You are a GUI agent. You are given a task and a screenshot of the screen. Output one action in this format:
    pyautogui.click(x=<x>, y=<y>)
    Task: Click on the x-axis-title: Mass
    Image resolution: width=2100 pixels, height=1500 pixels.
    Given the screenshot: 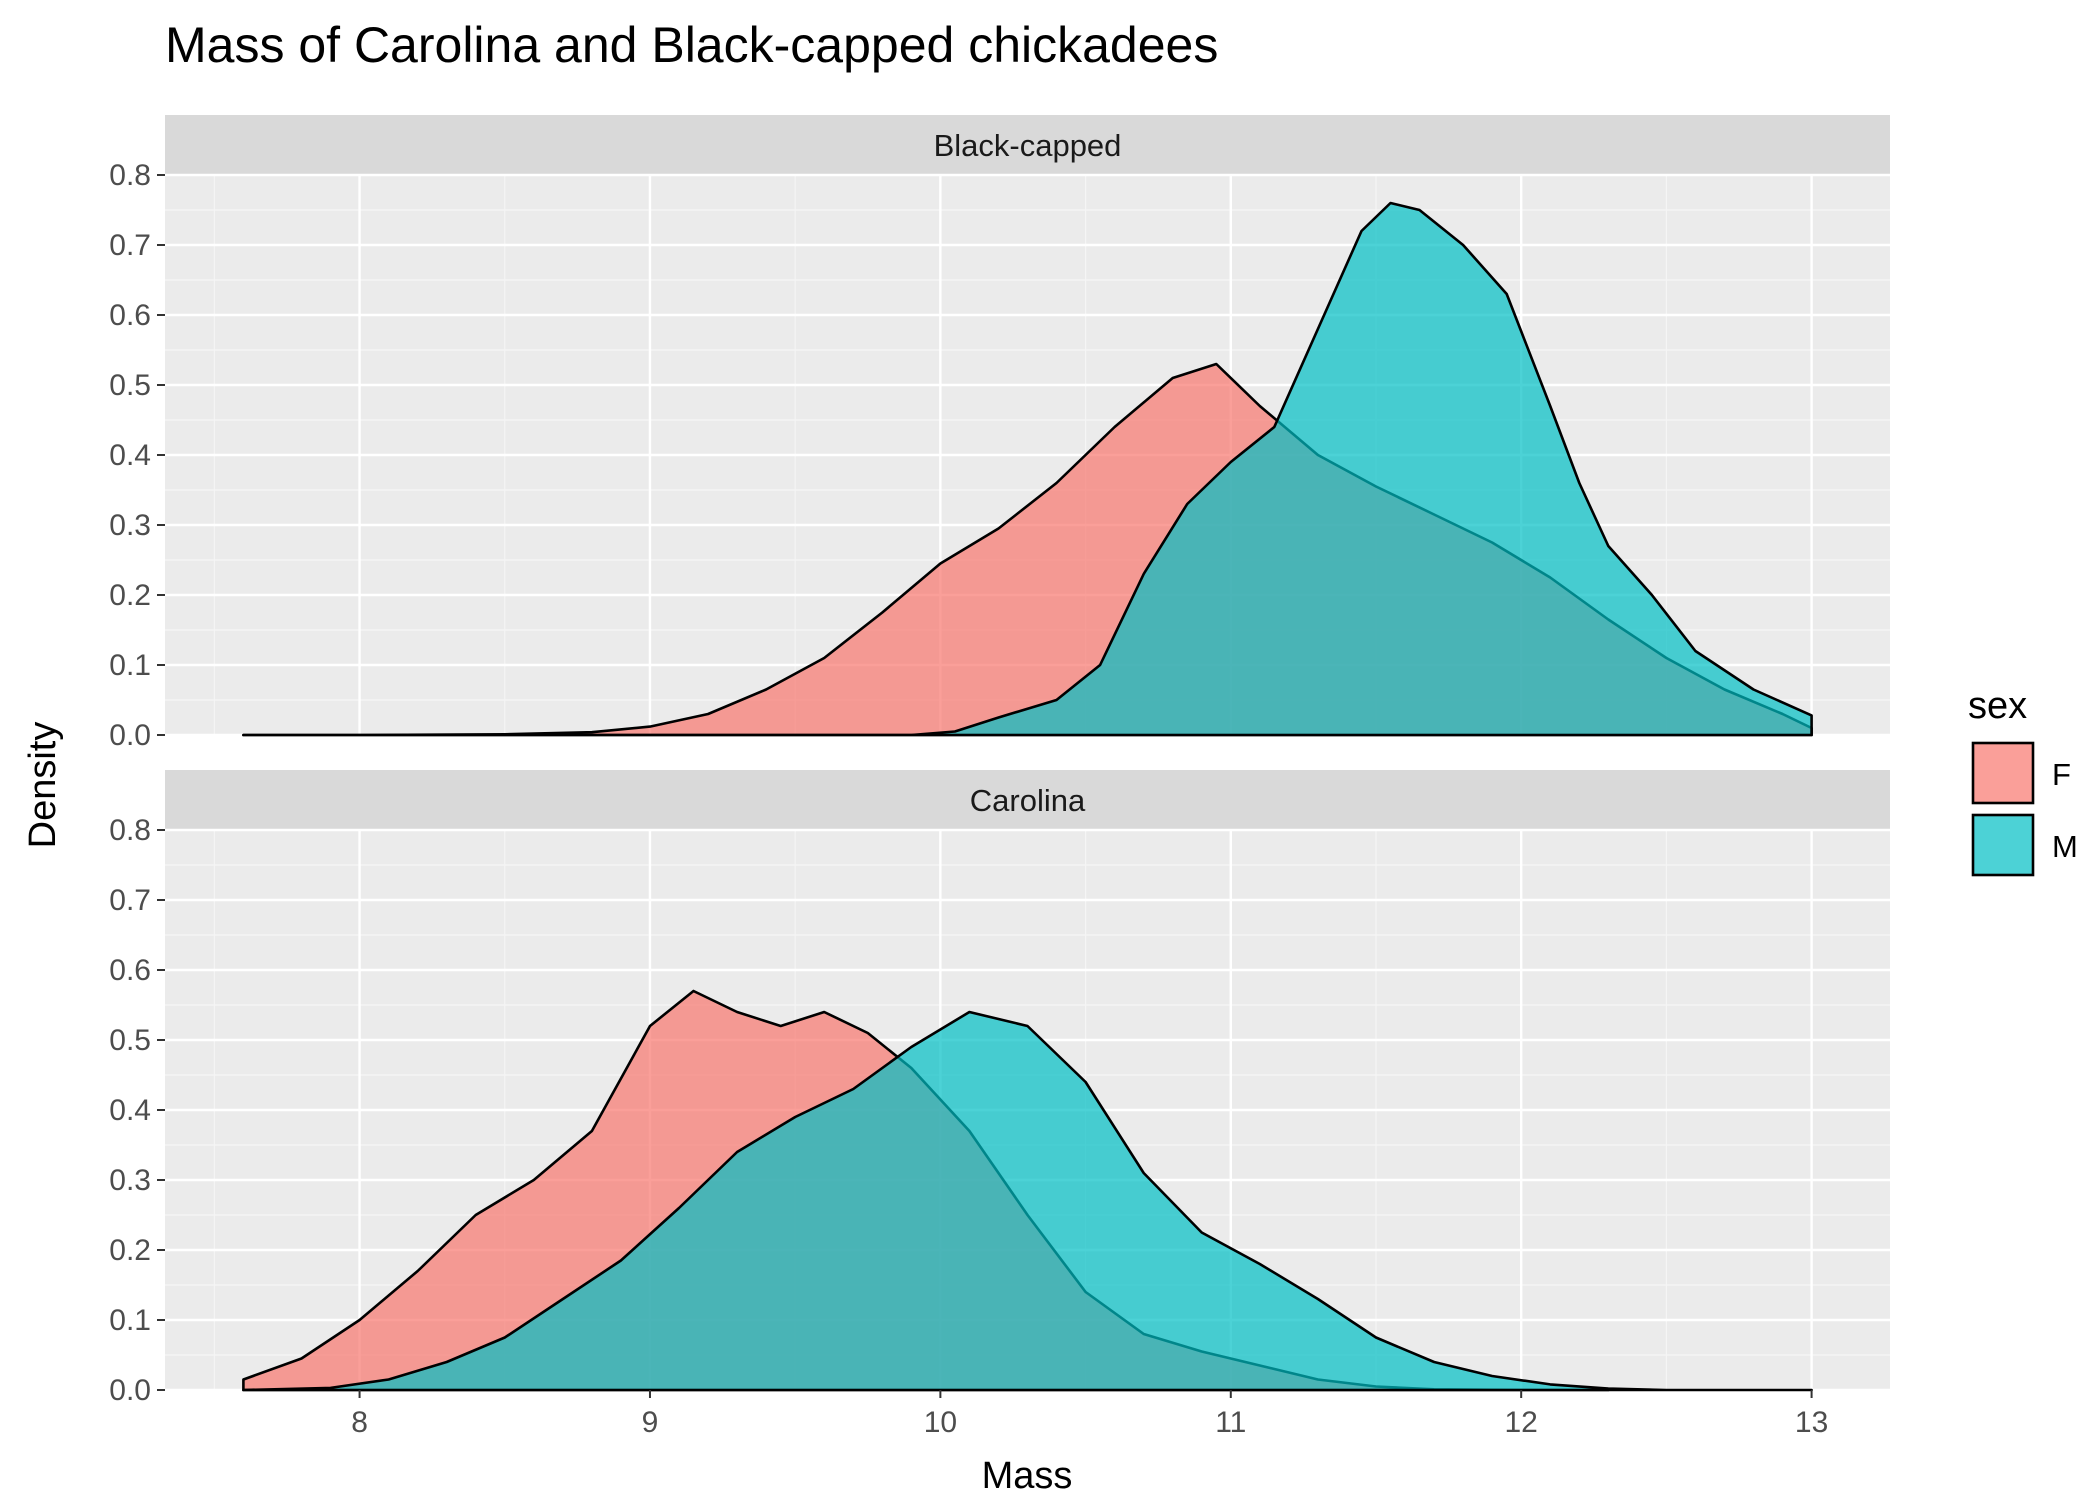 What is the action you would take?
    pyautogui.click(x=1027, y=1476)
    